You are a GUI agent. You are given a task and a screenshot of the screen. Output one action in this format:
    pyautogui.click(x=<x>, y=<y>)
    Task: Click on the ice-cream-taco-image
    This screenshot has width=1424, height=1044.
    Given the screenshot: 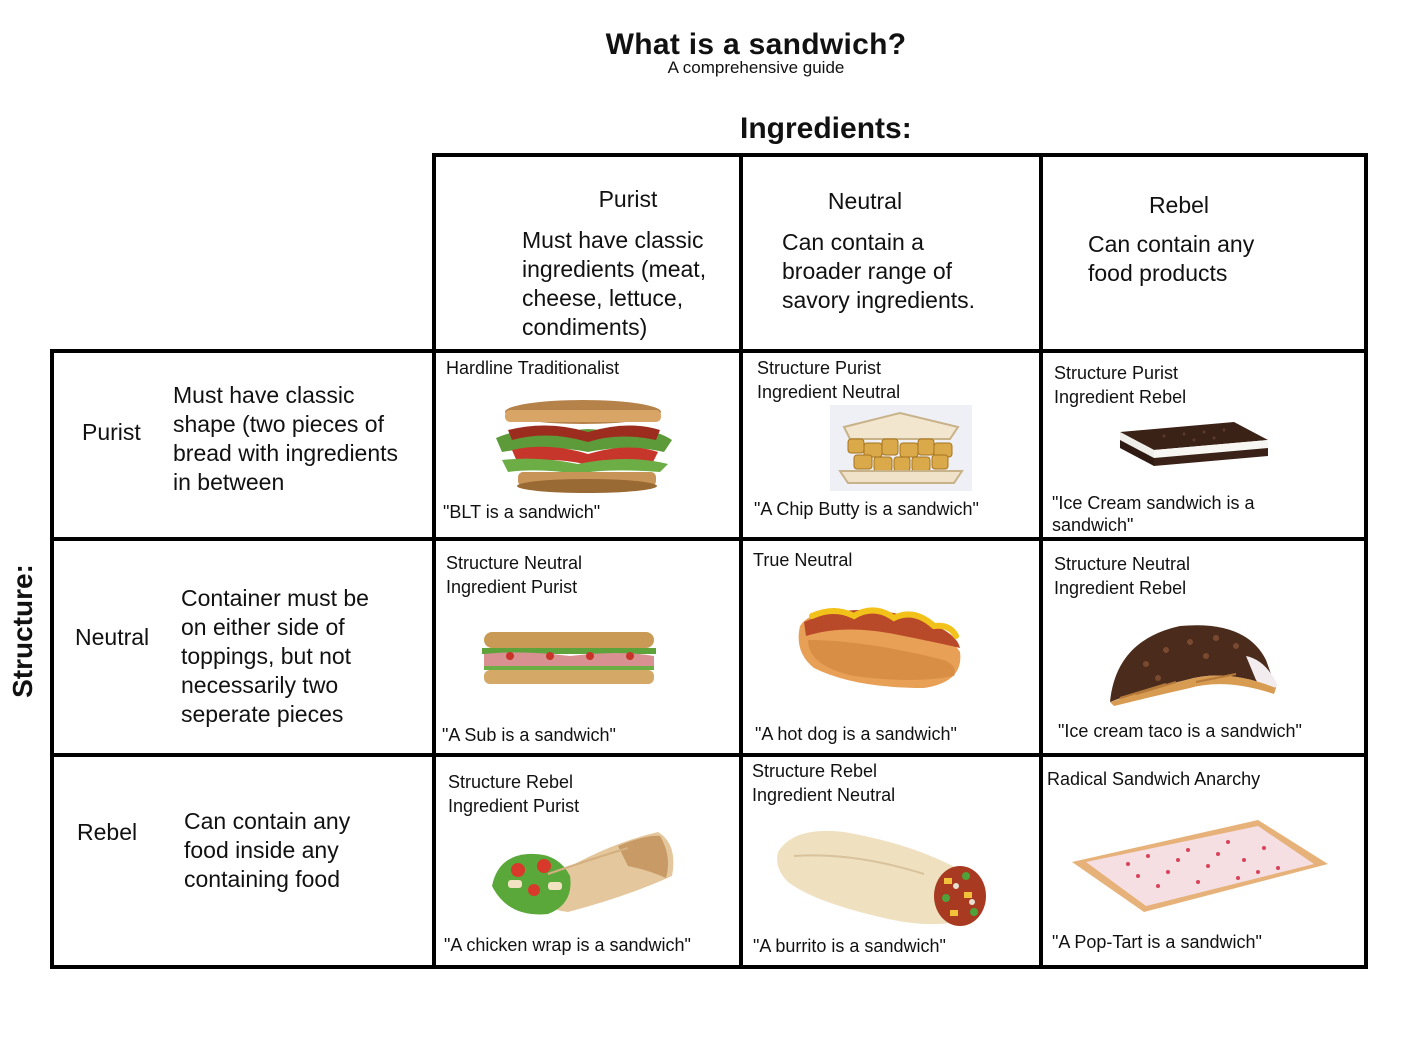 What is the action you would take?
    pyautogui.click(x=1194, y=665)
    